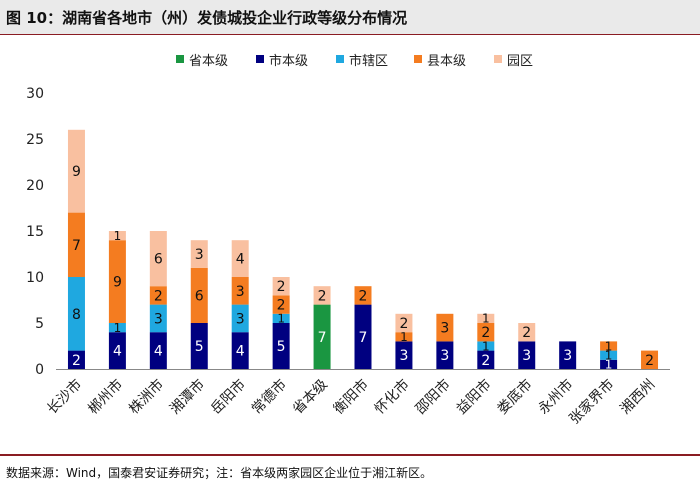  I want to click on x-tick-label: 益阳市, so click(474, 397).